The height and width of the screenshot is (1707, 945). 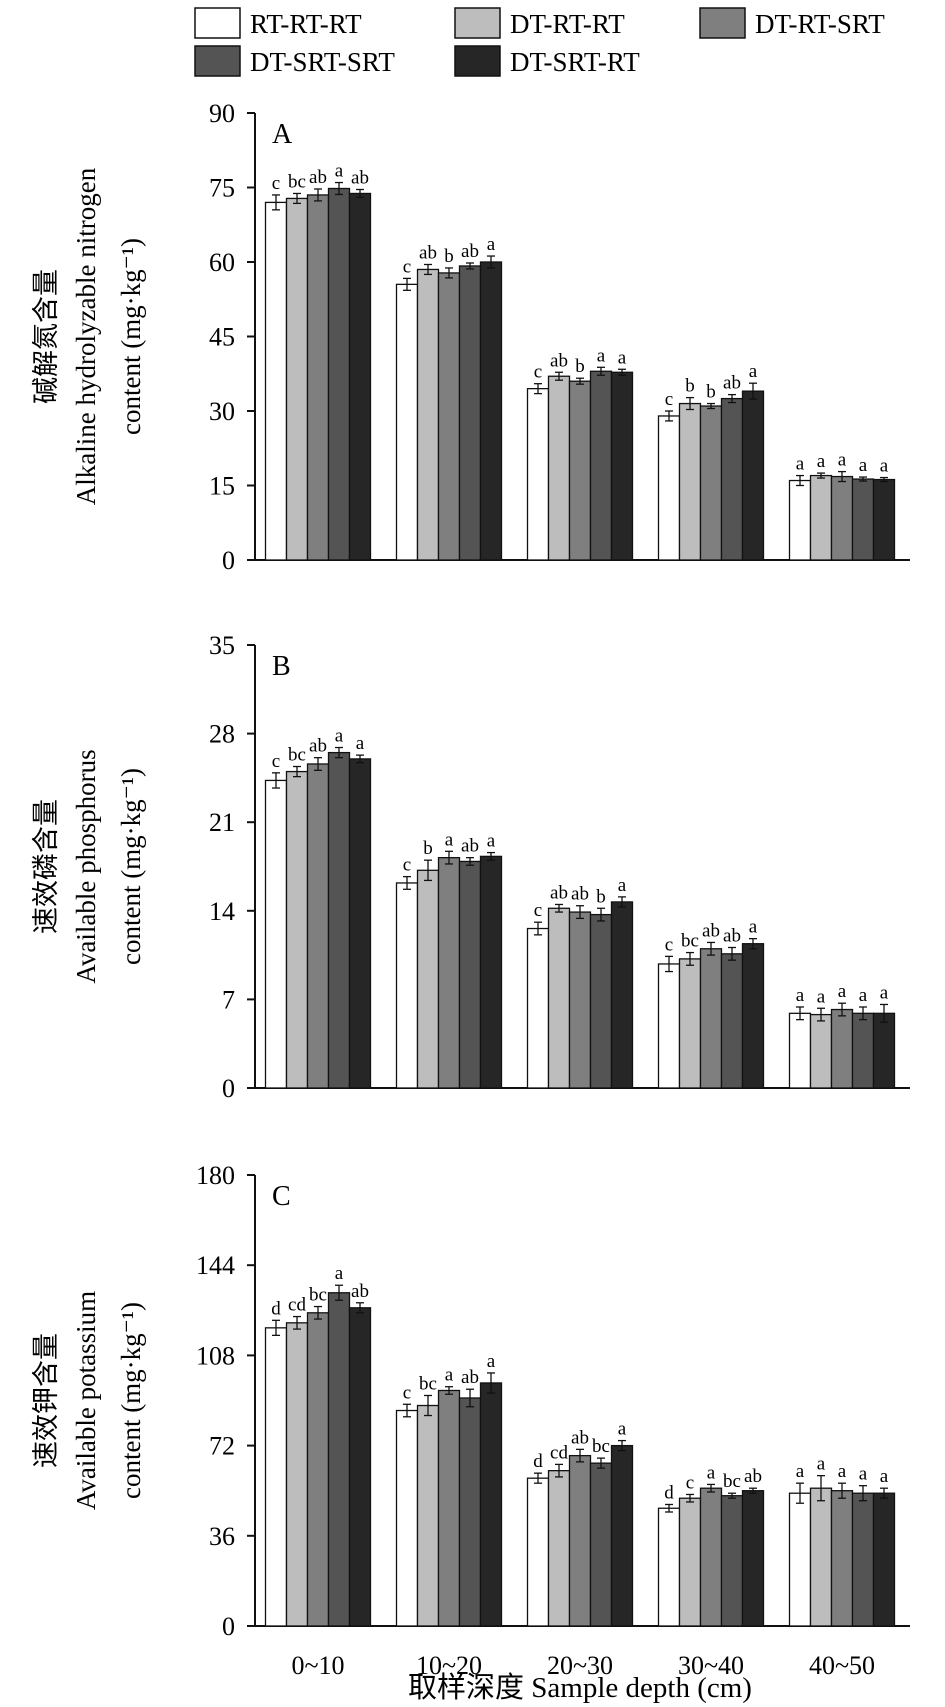 I want to click on y-axis-title-cn: 碱解氮含量, so click(x=46, y=336).